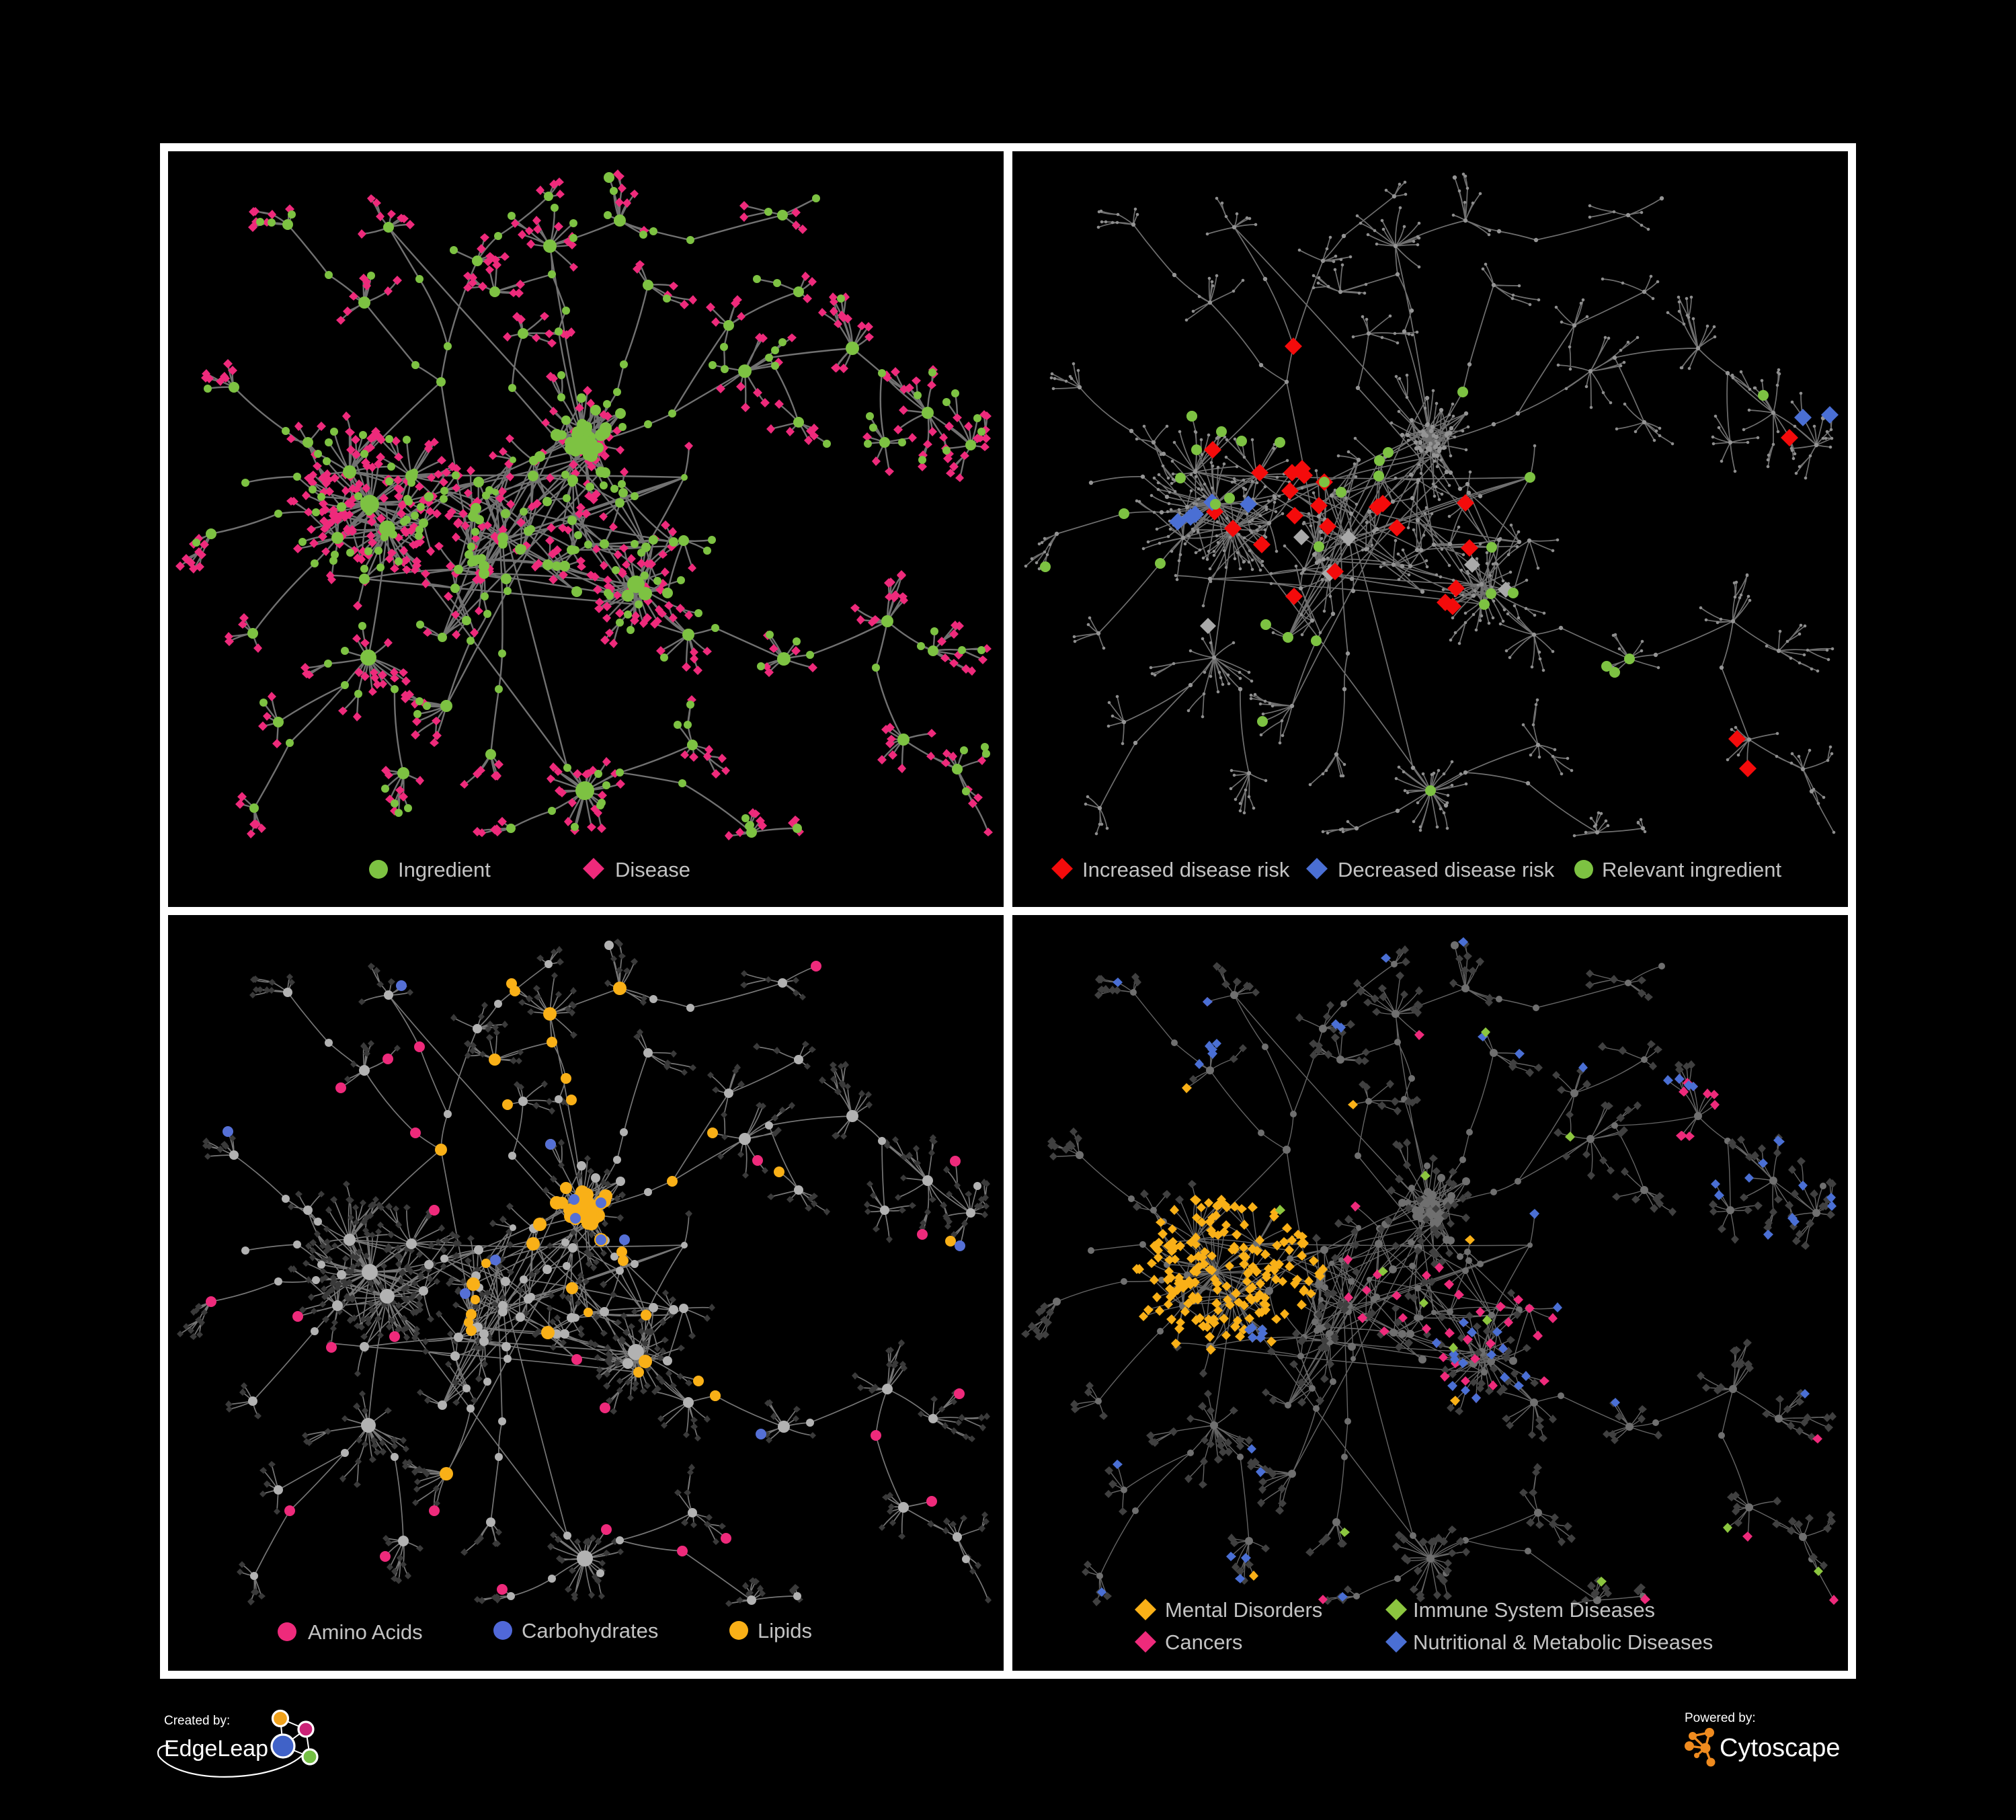 This screenshot has width=2016, height=1820. Describe the element at coordinates (1720, 1718) in the screenshot. I see `svg-text: Powered by:` at that location.